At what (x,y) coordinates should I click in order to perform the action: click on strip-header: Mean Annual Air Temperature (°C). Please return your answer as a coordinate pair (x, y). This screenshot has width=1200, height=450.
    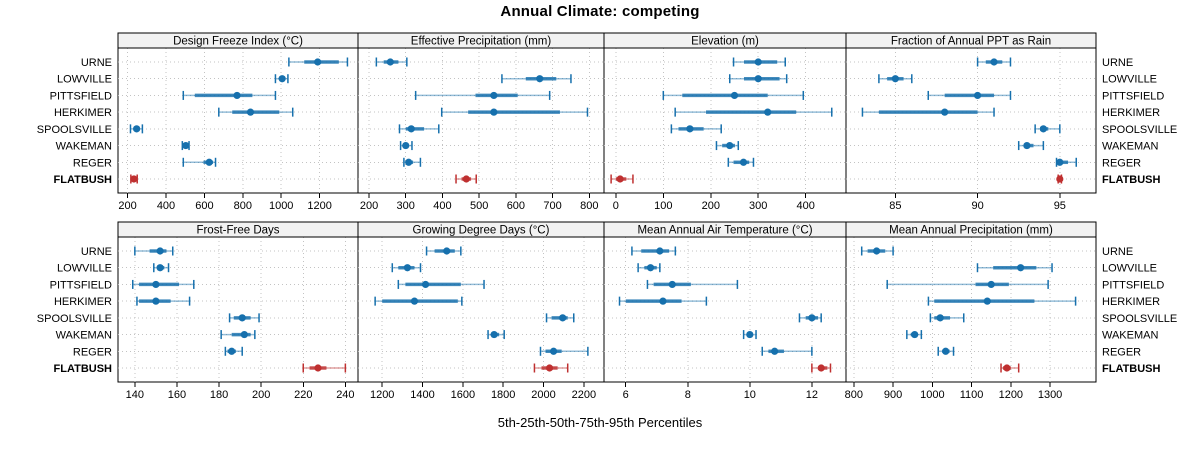
    Looking at the image, I should click on (725, 229).